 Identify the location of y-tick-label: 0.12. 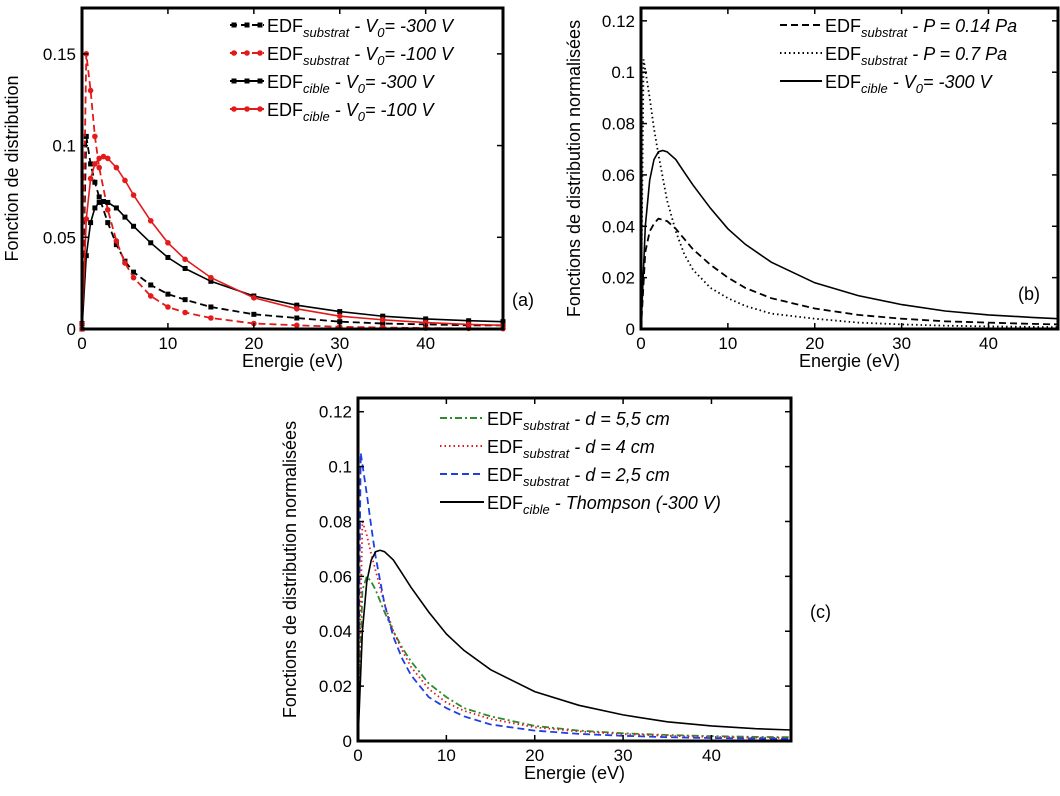
(618, 21).